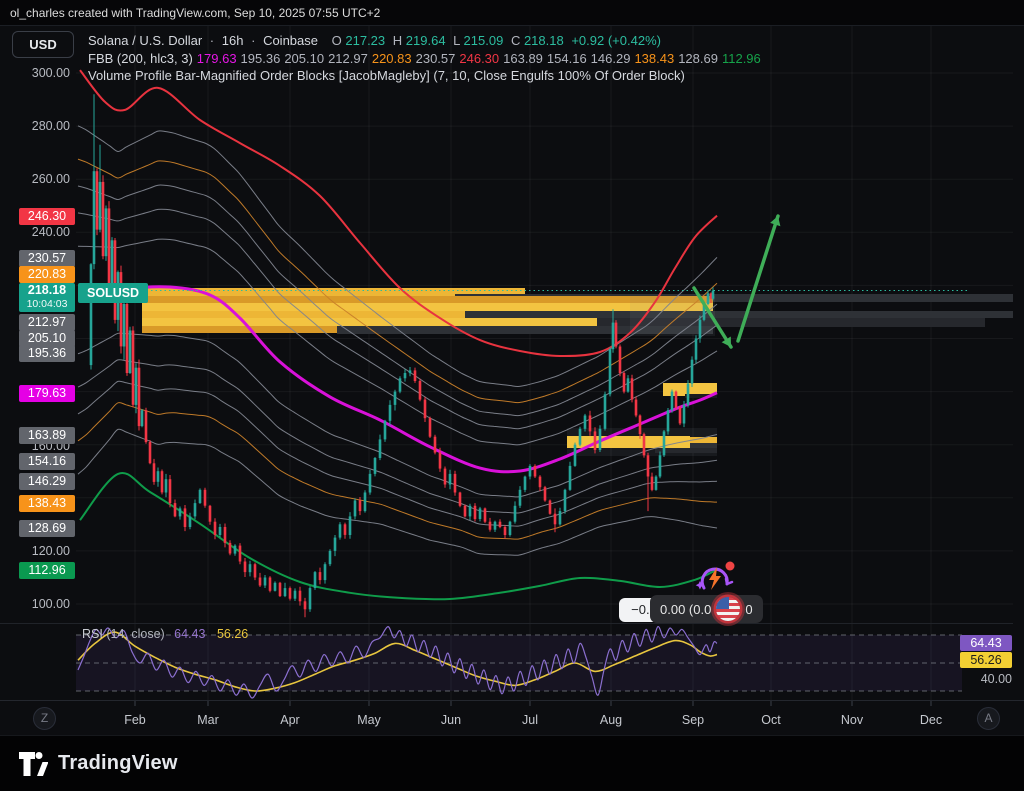 The width and height of the screenshot is (1024, 791). Describe the element at coordinates (232, 634) in the screenshot. I see `rsi-ma-value: 56.26` at that location.